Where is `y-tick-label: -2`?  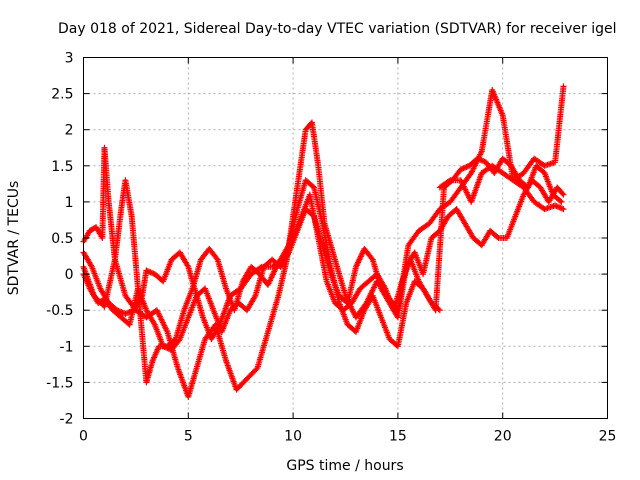
y-tick-label: -2 is located at coordinates (67, 420).